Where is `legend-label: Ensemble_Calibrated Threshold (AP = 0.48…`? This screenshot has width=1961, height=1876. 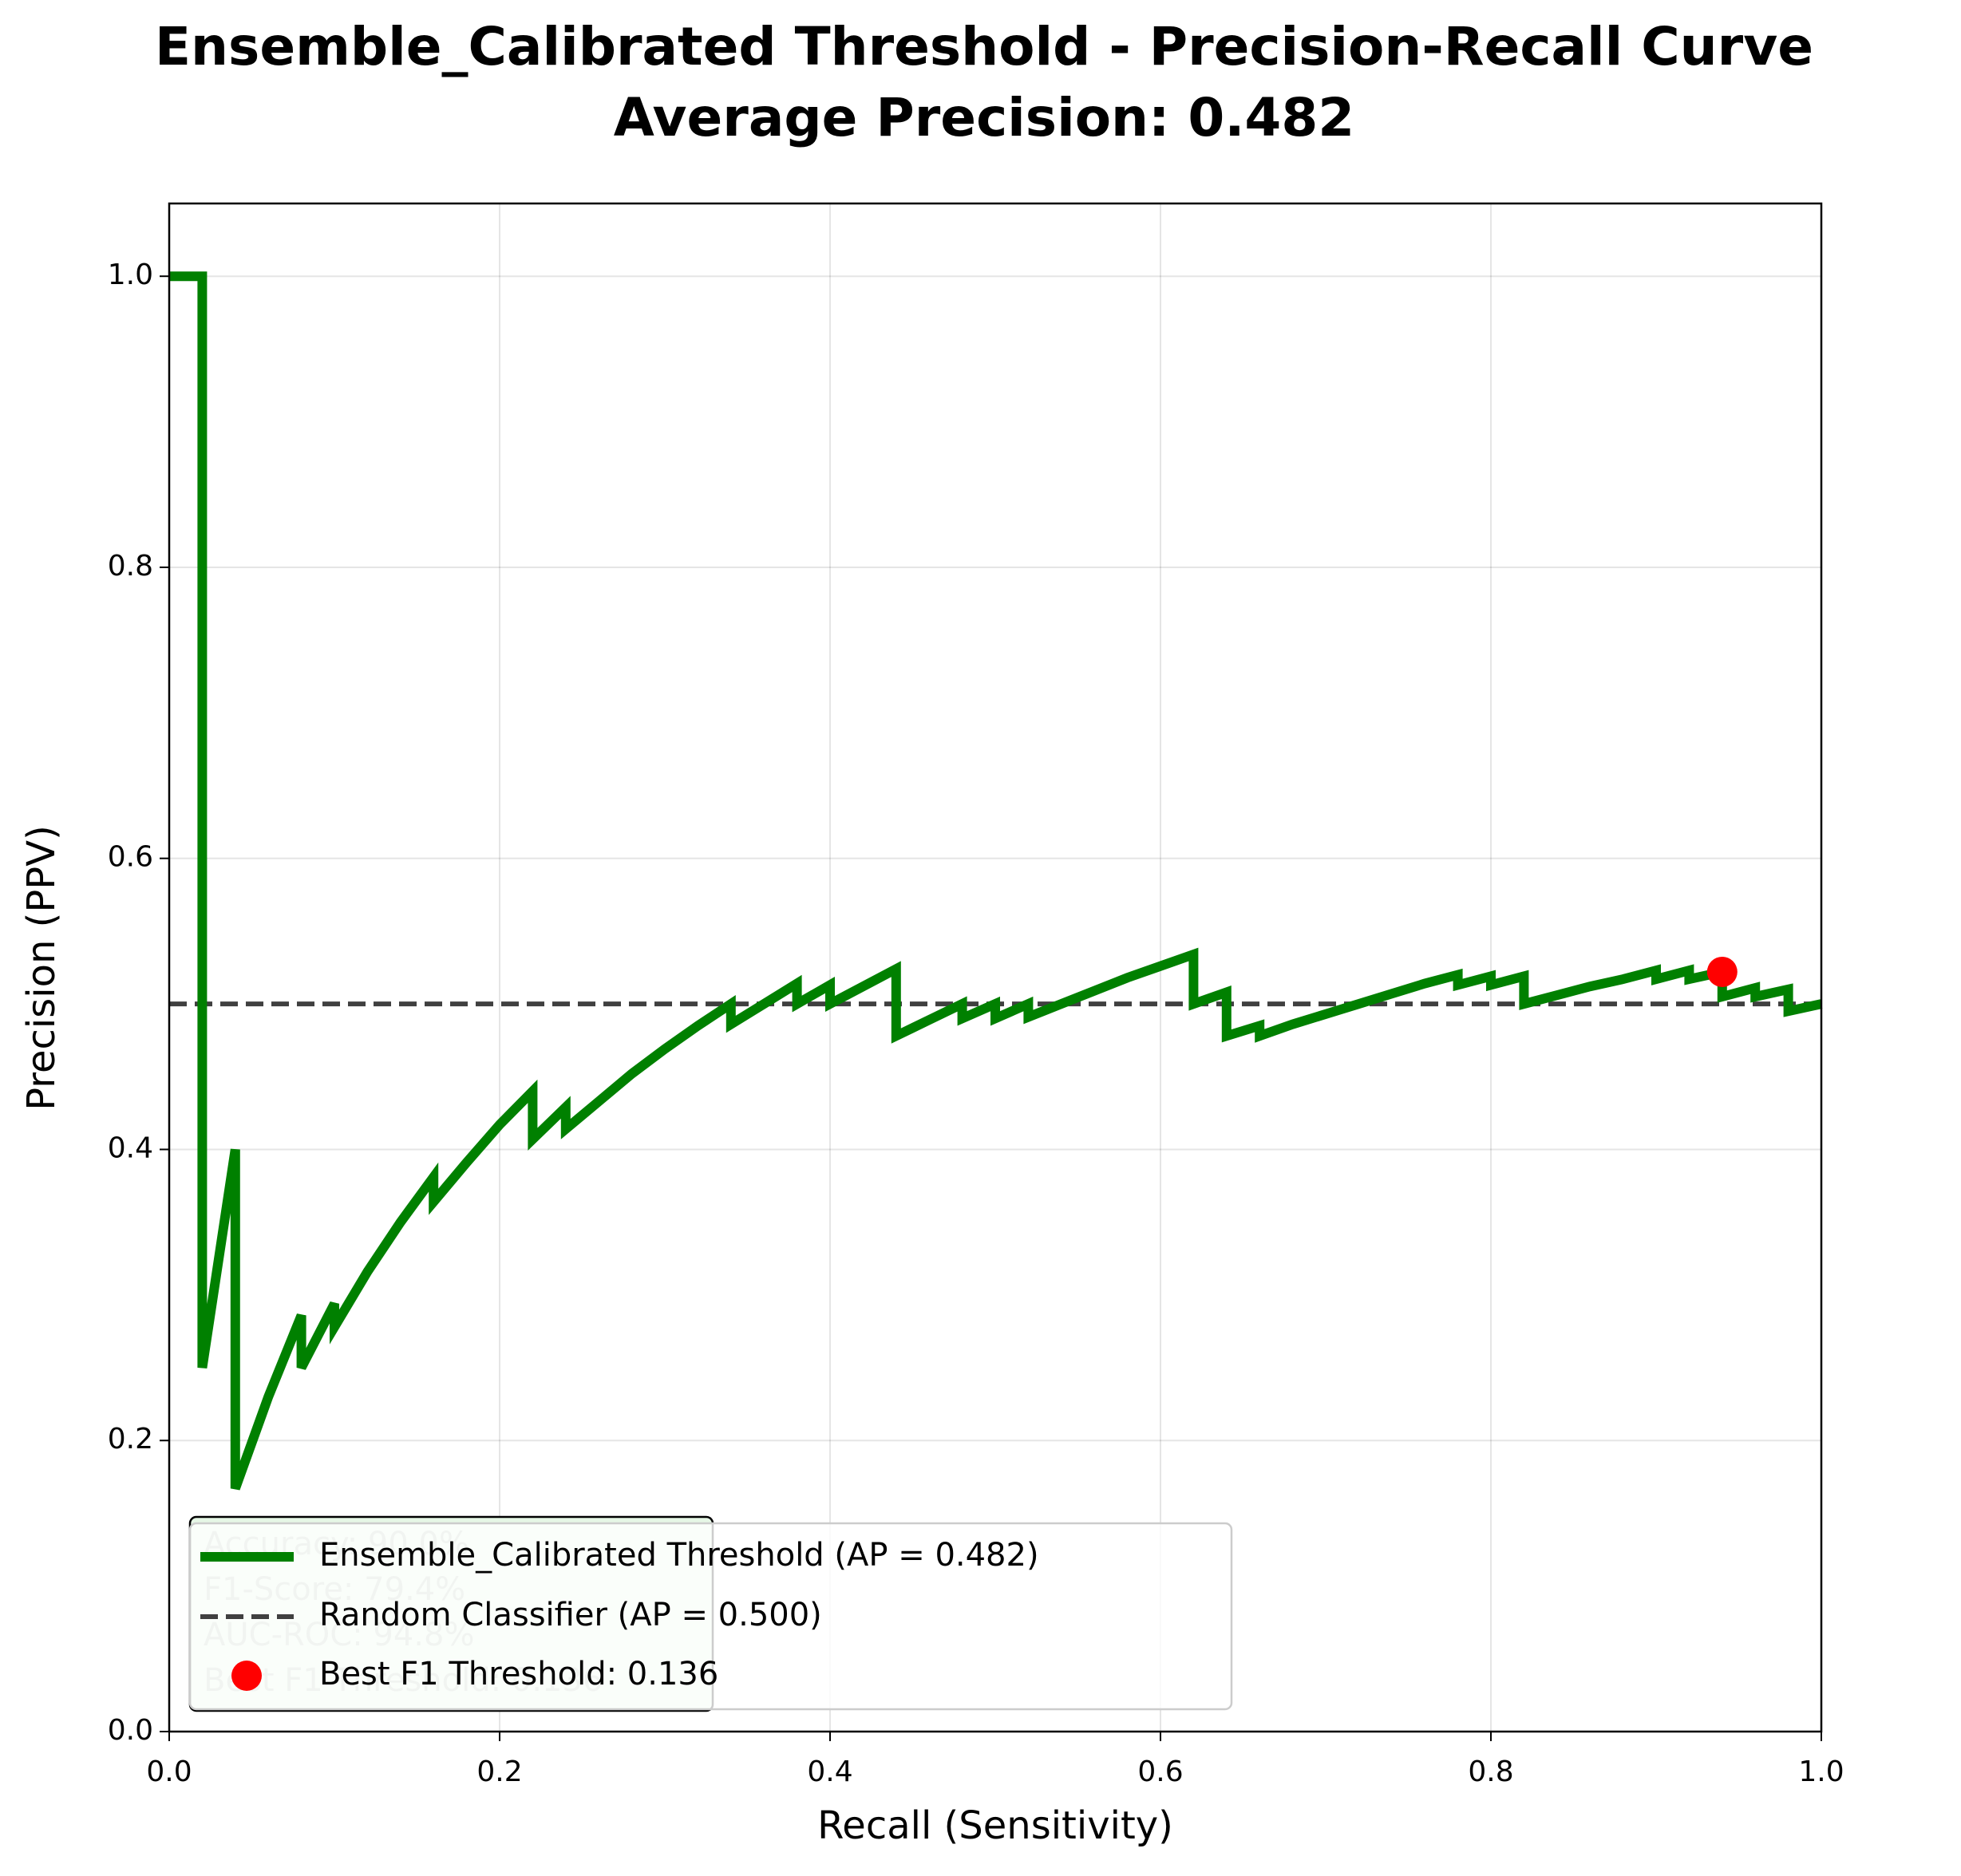 legend-label: Ensemble_Calibrated Threshold (AP = 0.48… is located at coordinates (679, 1555).